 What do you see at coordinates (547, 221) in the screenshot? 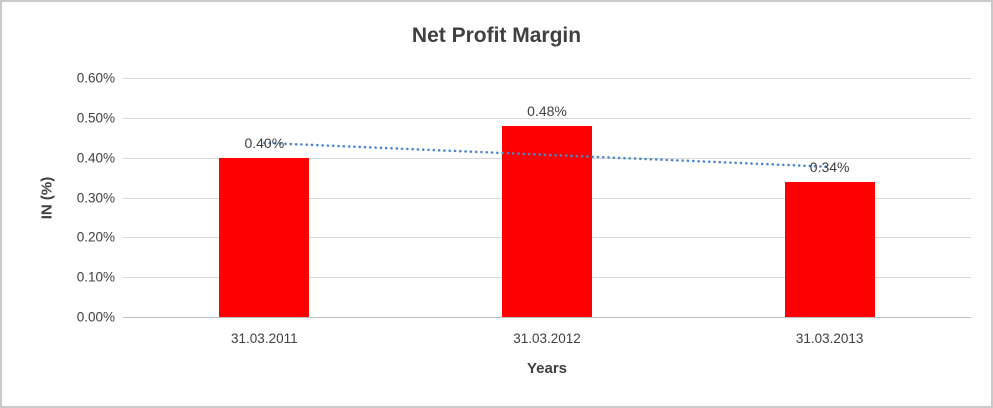
I see `bar-31.03.2012` at bounding box center [547, 221].